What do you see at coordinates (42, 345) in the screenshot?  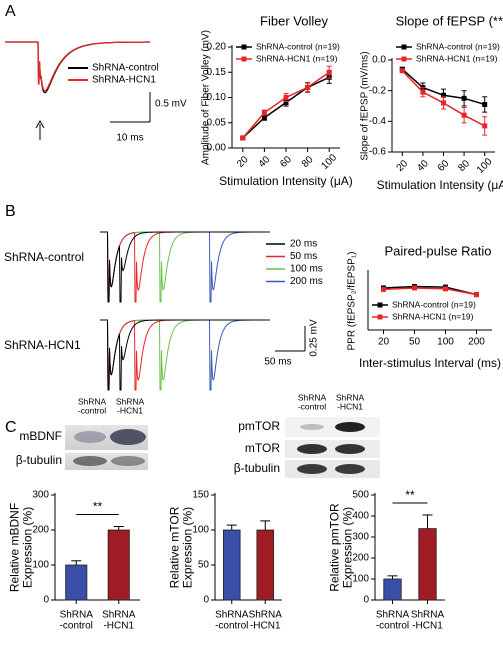 I see `row-label: ShRNA-HCN1` at bounding box center [42, 345].